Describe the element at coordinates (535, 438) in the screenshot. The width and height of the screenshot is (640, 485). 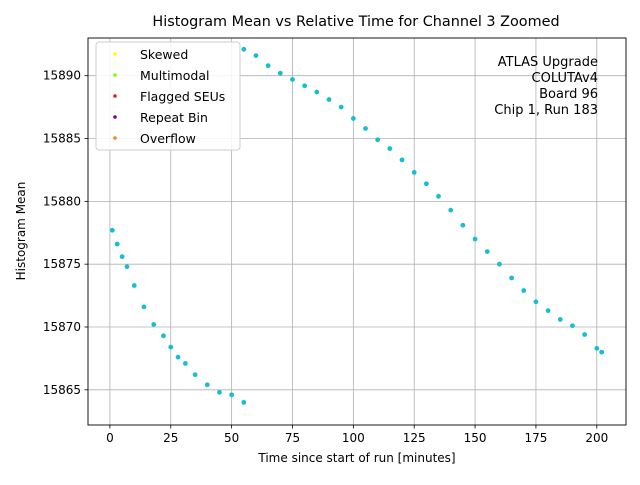
I see `x-tick-label: 175` at that location.